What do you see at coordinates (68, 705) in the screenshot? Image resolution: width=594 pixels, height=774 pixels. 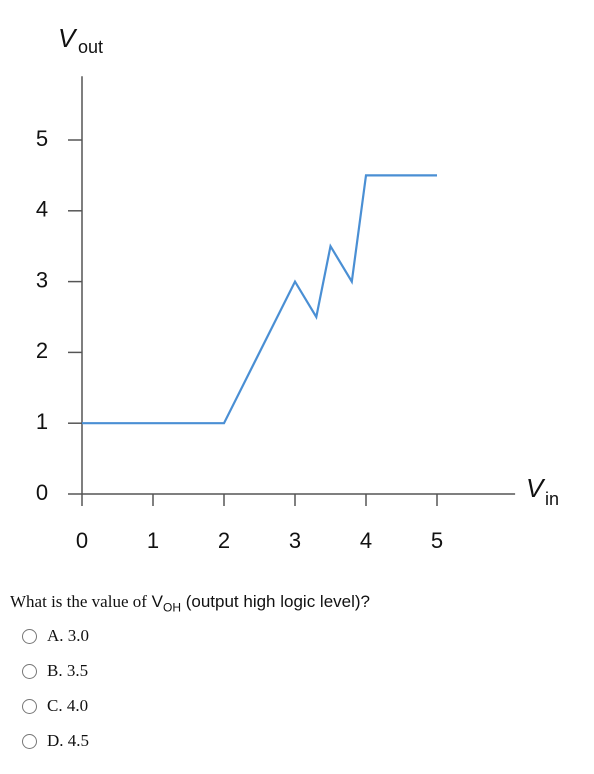 I see `option-label: C. 4.0` at bounding box center [68, 705].